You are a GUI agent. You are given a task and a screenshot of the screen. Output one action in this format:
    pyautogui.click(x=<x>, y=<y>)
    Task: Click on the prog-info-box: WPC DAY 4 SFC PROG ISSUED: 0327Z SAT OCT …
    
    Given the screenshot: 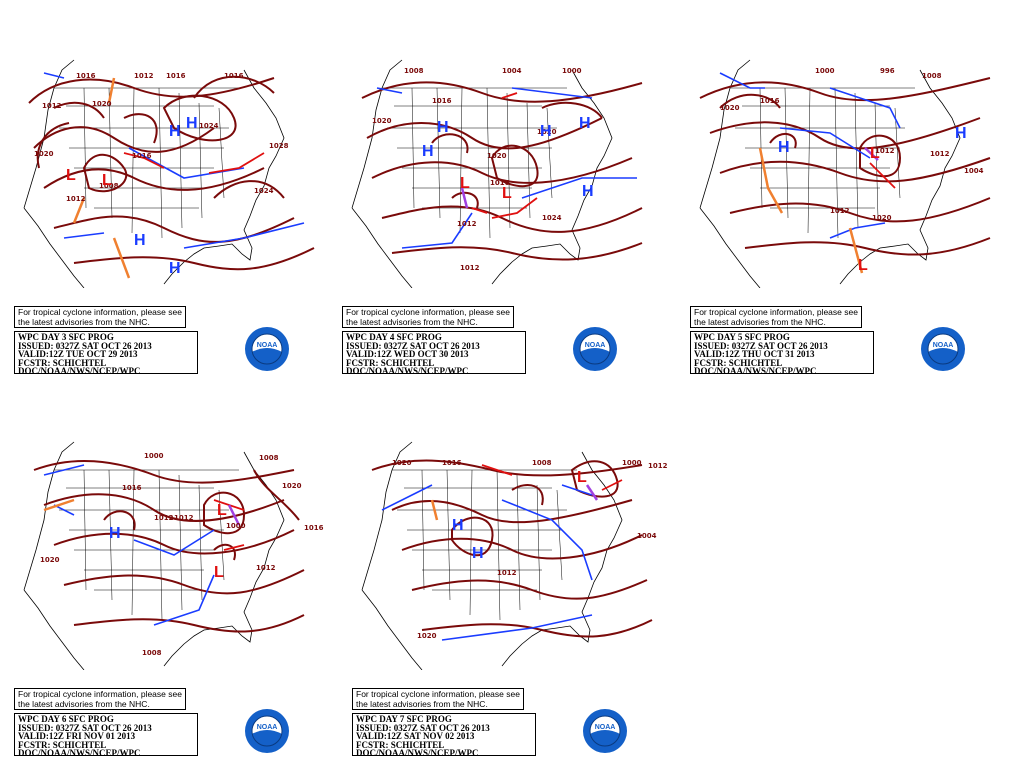 What is the action you would take?
    pyautogui.click(x=434, y=353)
    